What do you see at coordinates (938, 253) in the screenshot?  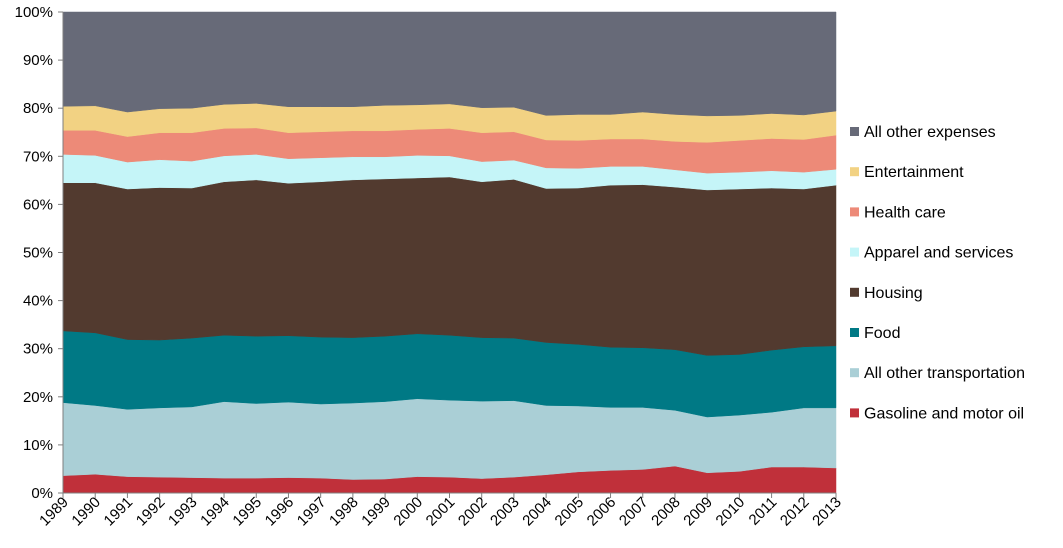 I see `legend-label: Apparel and services` at bounding box center [938, 253].